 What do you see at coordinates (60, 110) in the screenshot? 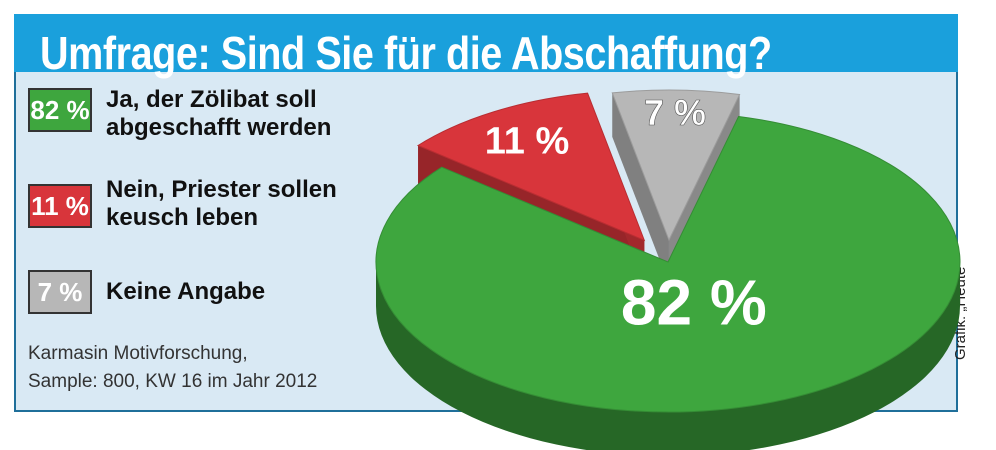
I see `legend-swatch-yes: 82 %` at bounding box center [60, 110].